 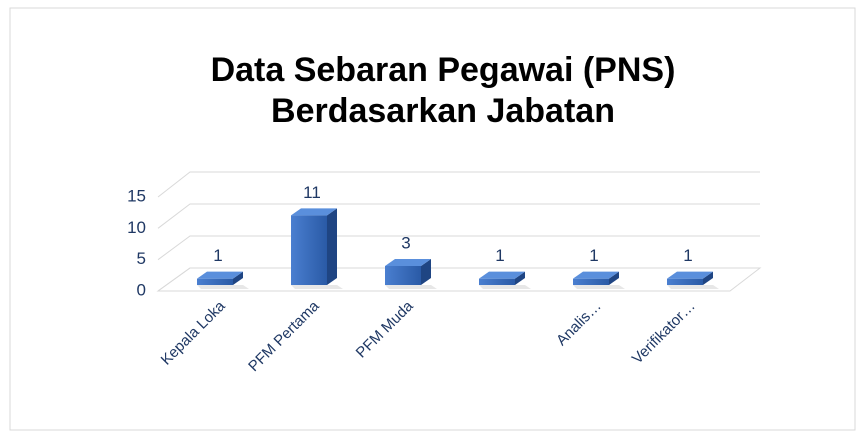 What do you see at coordinates (443, 111) in the screenshot?
I see `chart-title: Berdasarkan Jabatan` at bounding box center [443, 111].